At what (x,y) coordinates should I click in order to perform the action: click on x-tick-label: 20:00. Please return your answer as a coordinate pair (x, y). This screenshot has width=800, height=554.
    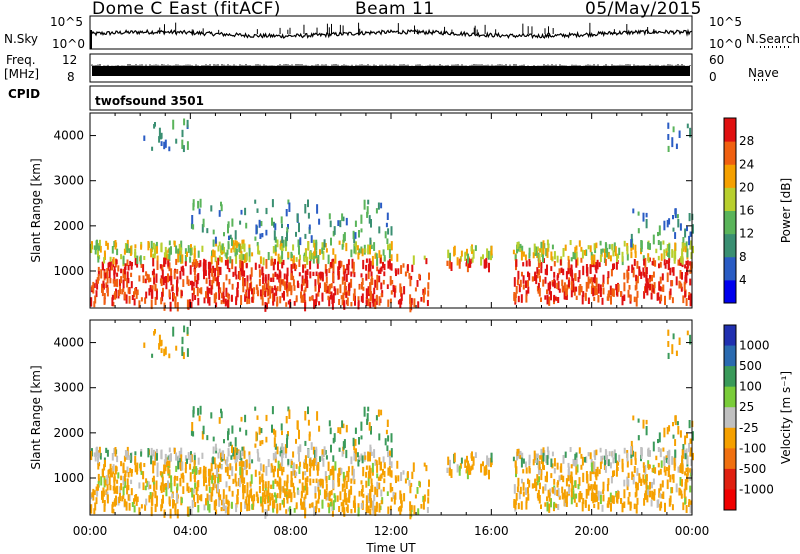
    Looking at the image, I should click on (591, 531).